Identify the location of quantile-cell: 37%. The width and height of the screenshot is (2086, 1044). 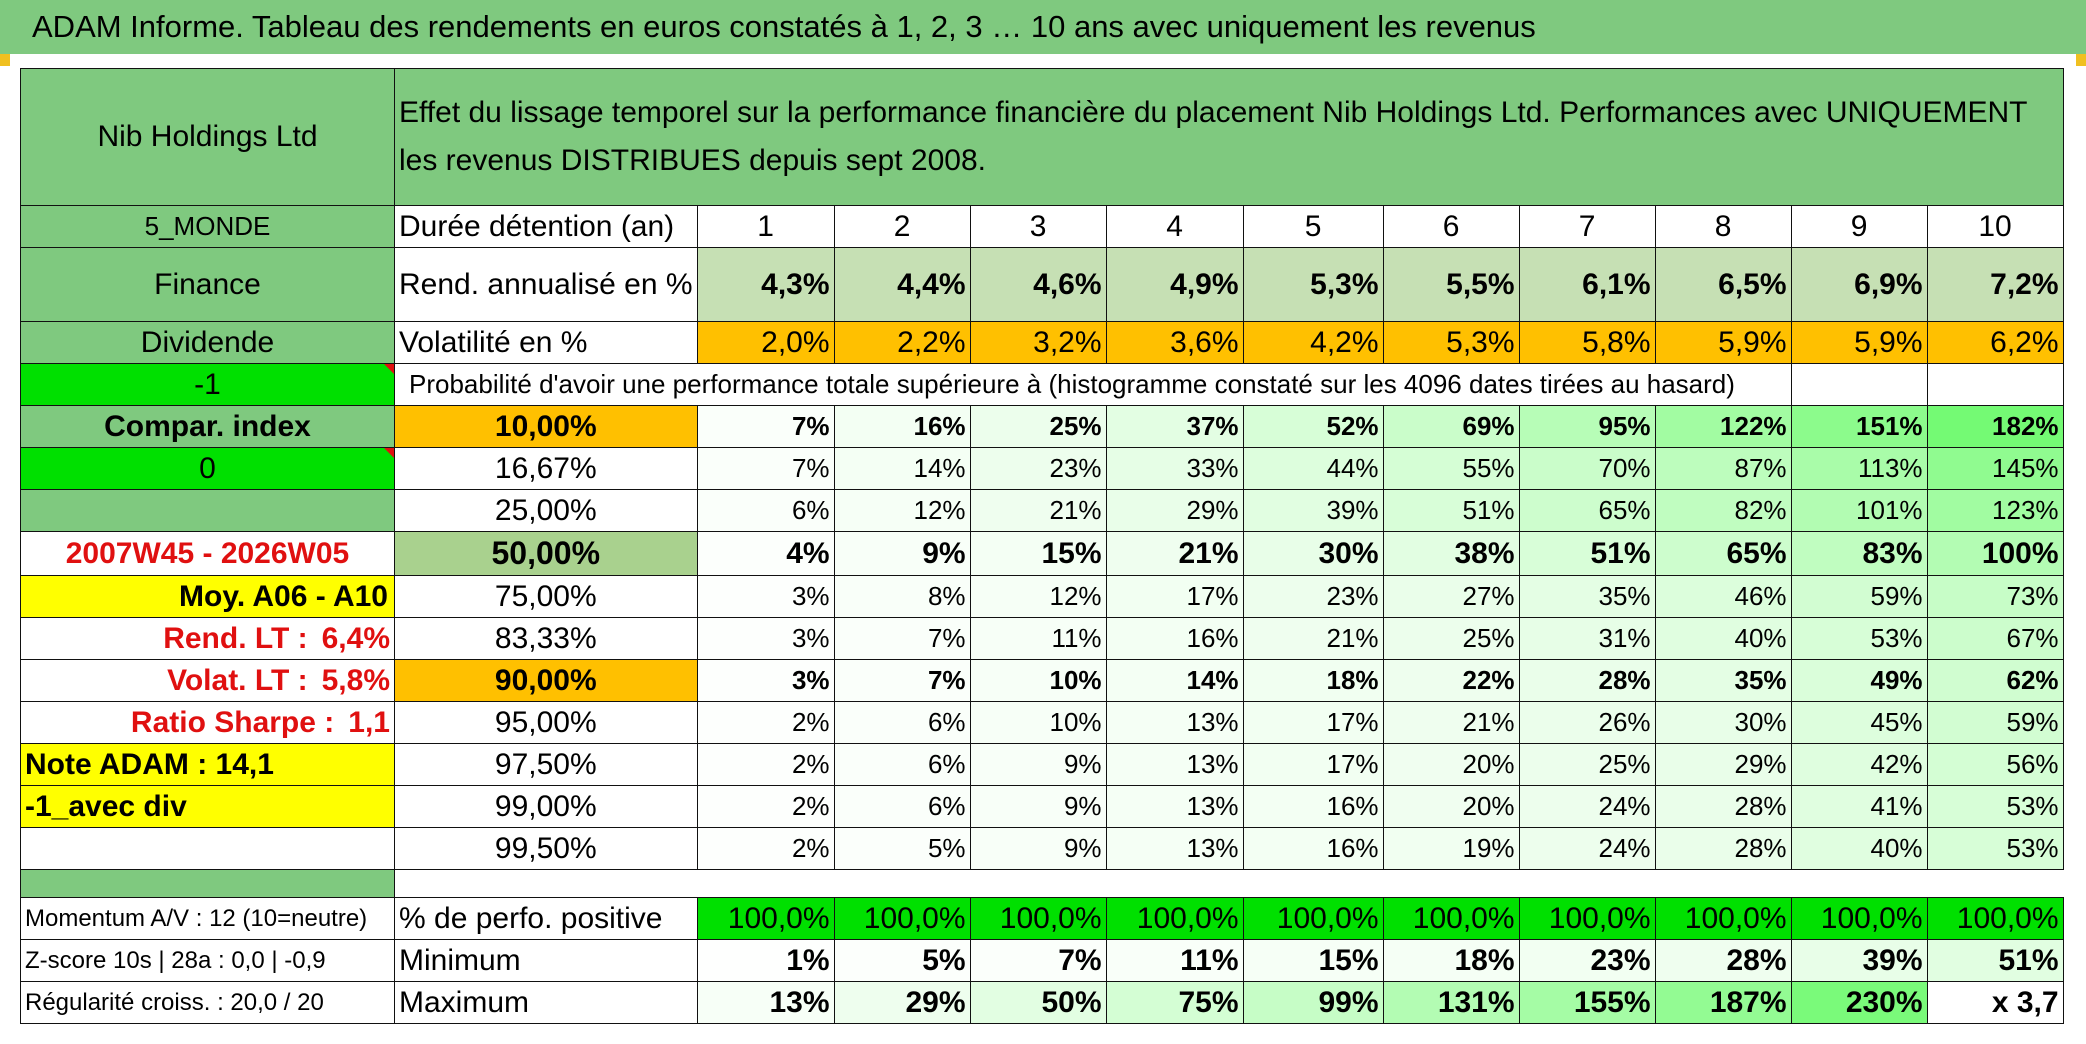
(1174, 426).